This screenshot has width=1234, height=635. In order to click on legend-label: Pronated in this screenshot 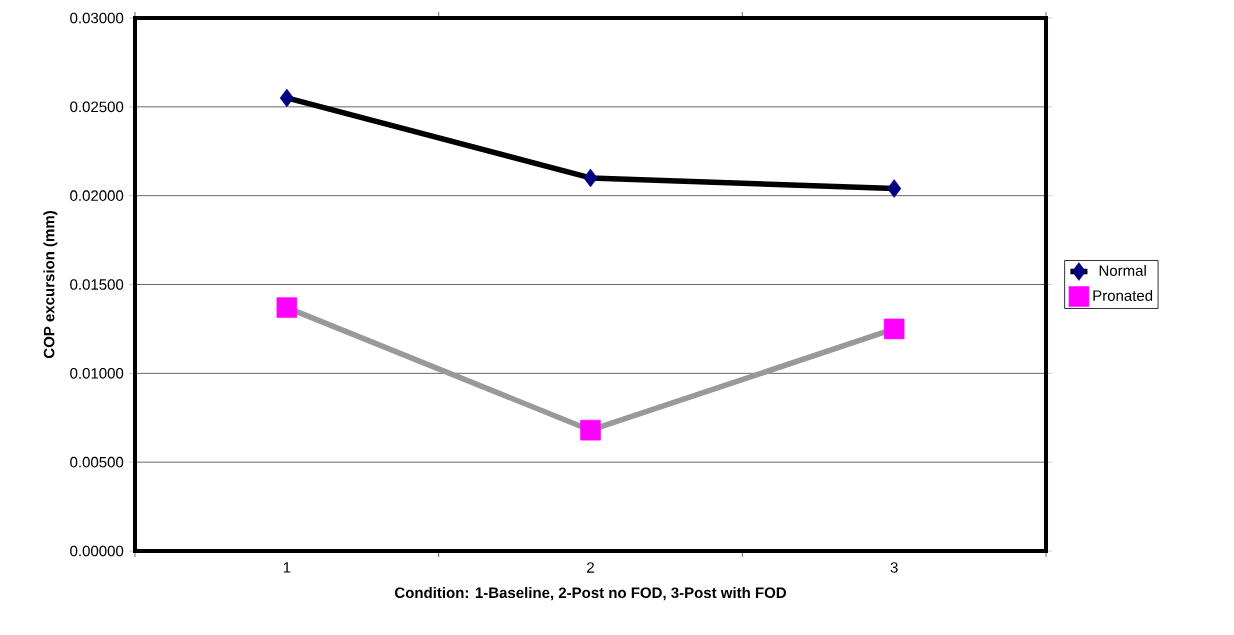, I will do `click(1123, 295)`.